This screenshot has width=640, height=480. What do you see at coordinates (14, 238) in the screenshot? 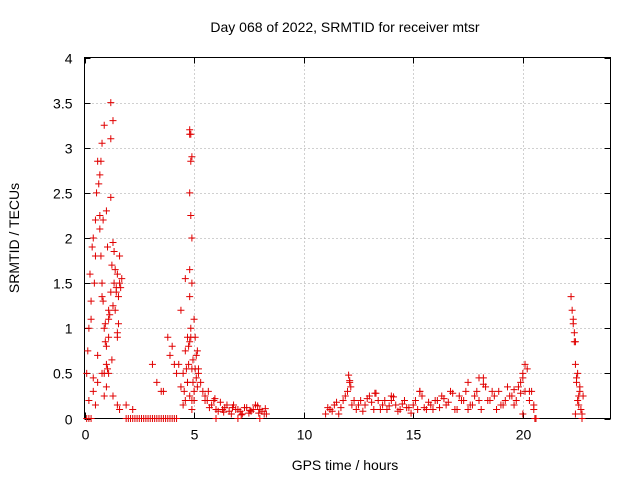
I see `y-axis-label: SRMTID / TECUs` at bounding box center [14, 238].